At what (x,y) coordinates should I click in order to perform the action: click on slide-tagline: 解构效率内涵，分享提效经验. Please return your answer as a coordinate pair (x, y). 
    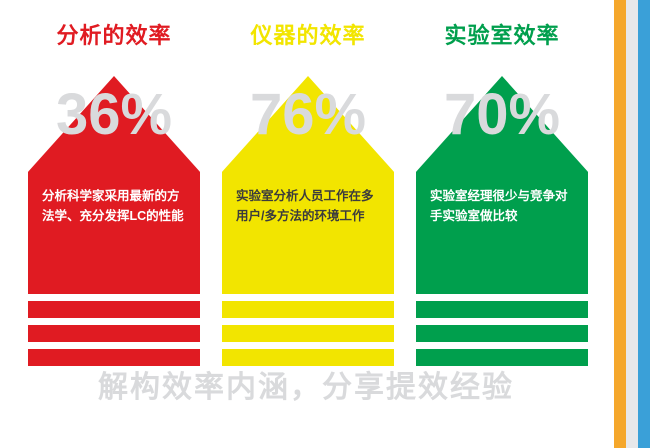
    Looking at the image, I should click on (306, 387).